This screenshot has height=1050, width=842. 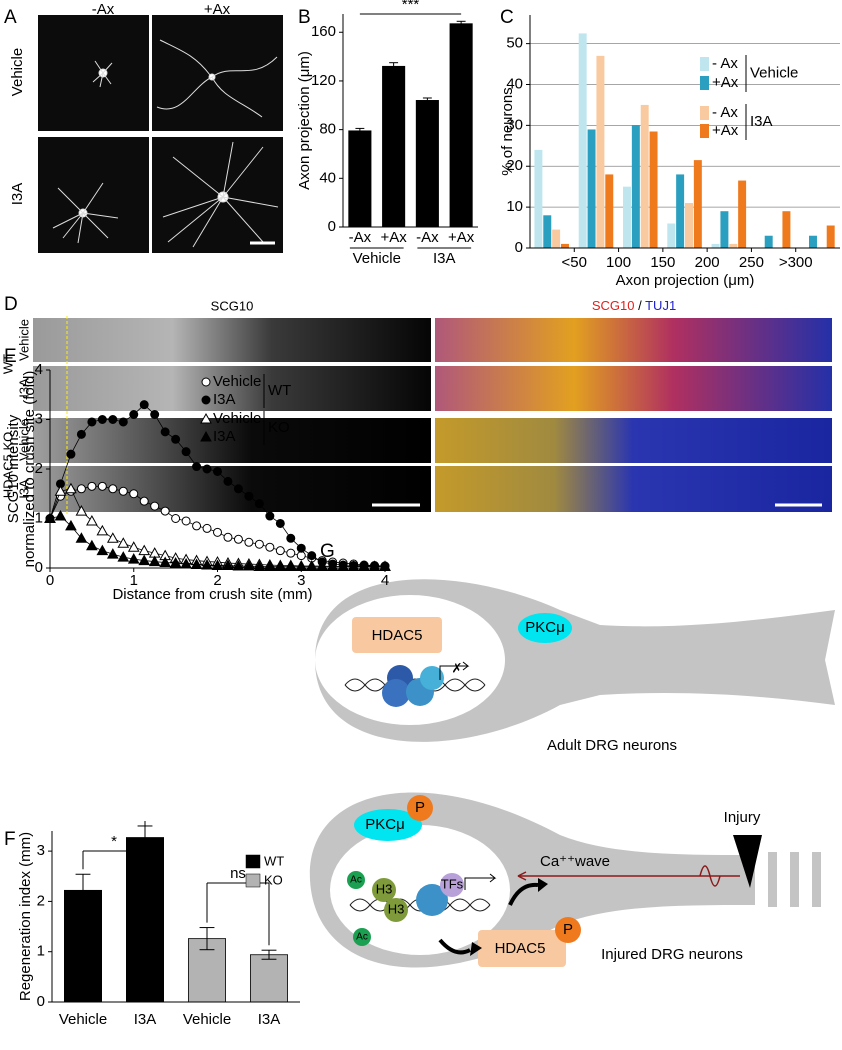 What do you see at coordinates (232, 305) in the screenshot?
I see `image-title: SCG10` at bounding box center [232, 305].